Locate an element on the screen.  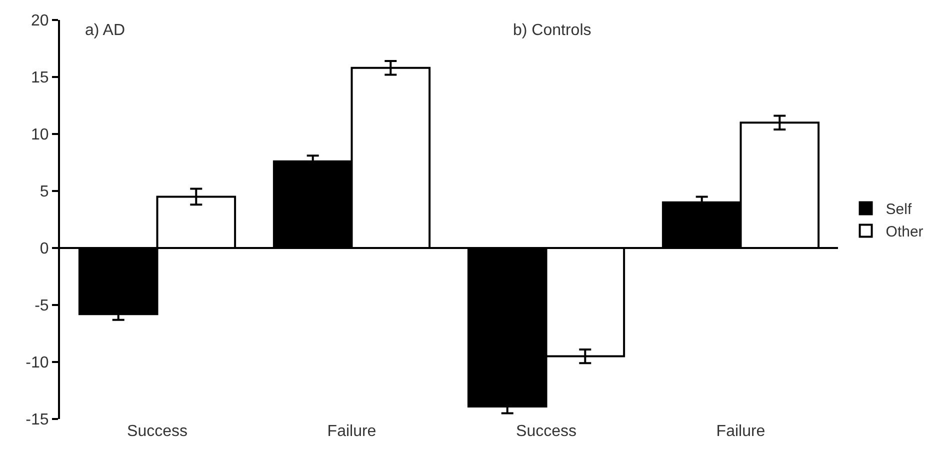
y-tick-label: -15 is located at coordinates (37, 420).